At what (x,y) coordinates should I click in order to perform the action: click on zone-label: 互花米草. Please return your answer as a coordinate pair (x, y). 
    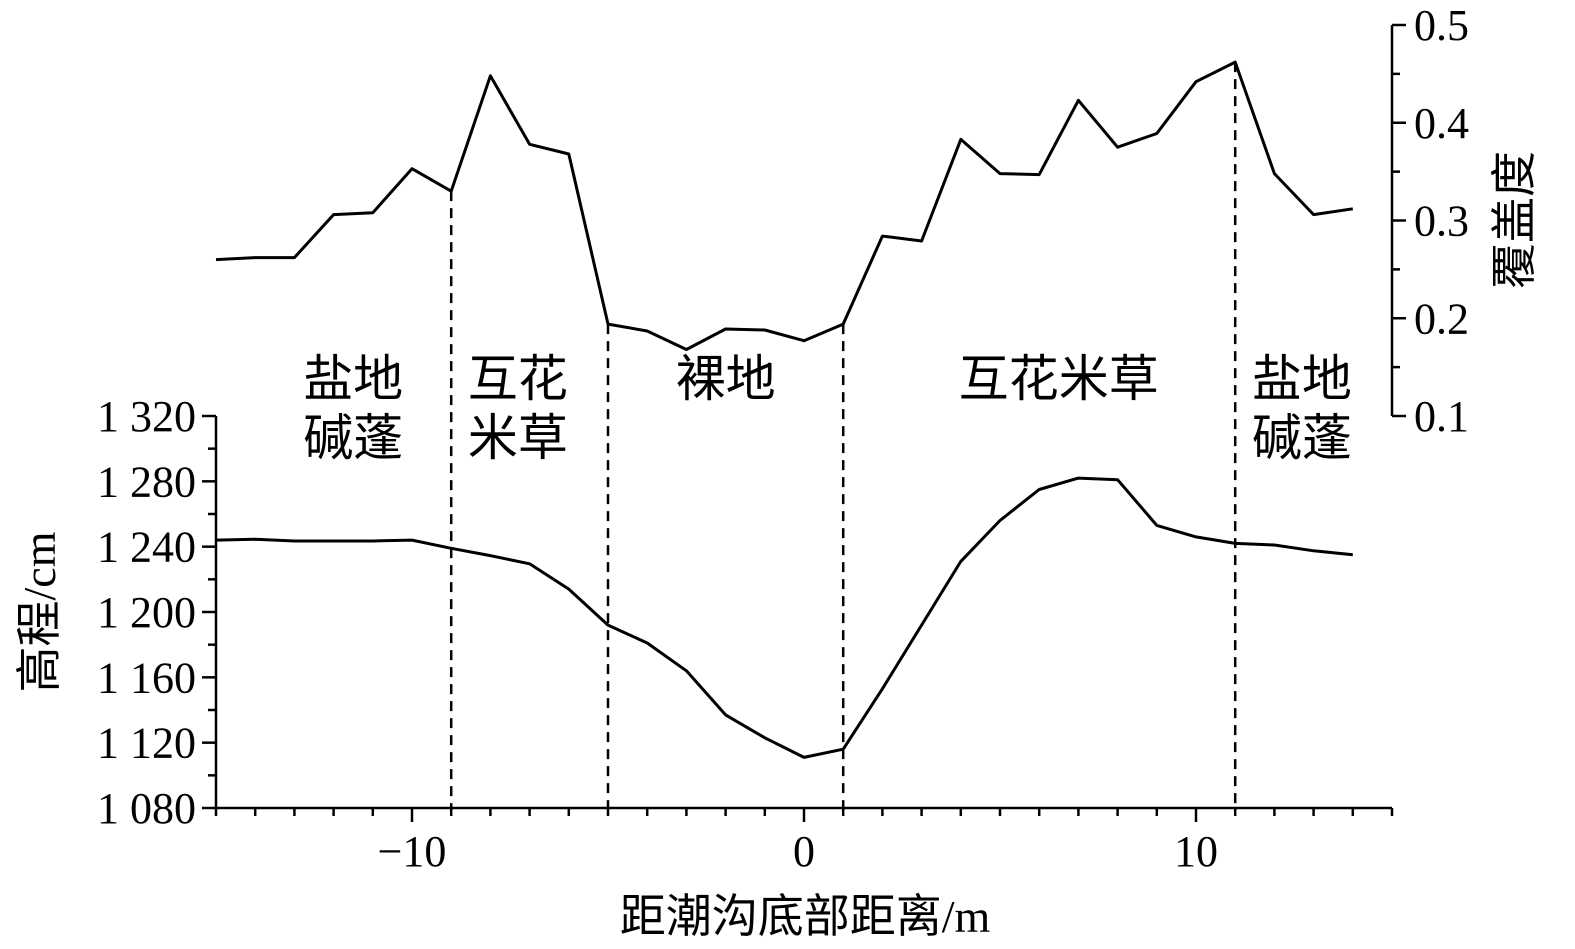
    Looking at the image, I should click on (1059, 379).